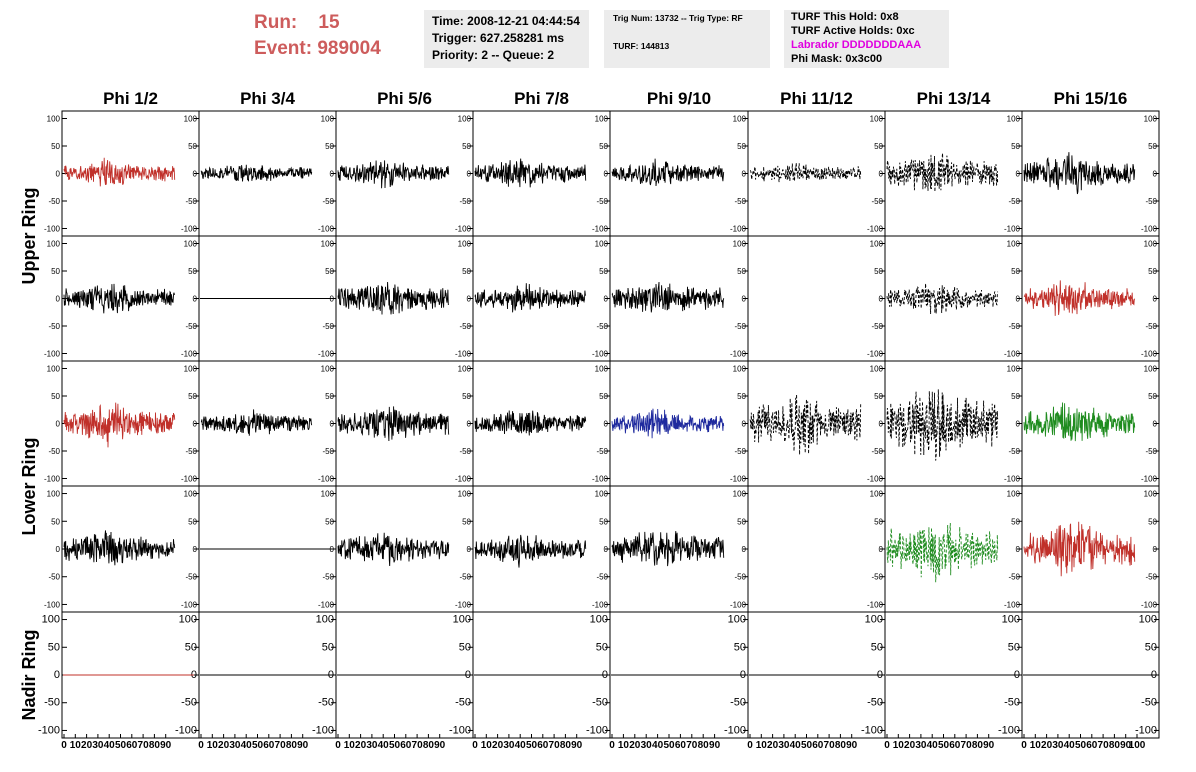  What do you see at coordinates (406, 745) in the screenshot?
I see `x-tick-label: 60` at bounding box center [406, 745].